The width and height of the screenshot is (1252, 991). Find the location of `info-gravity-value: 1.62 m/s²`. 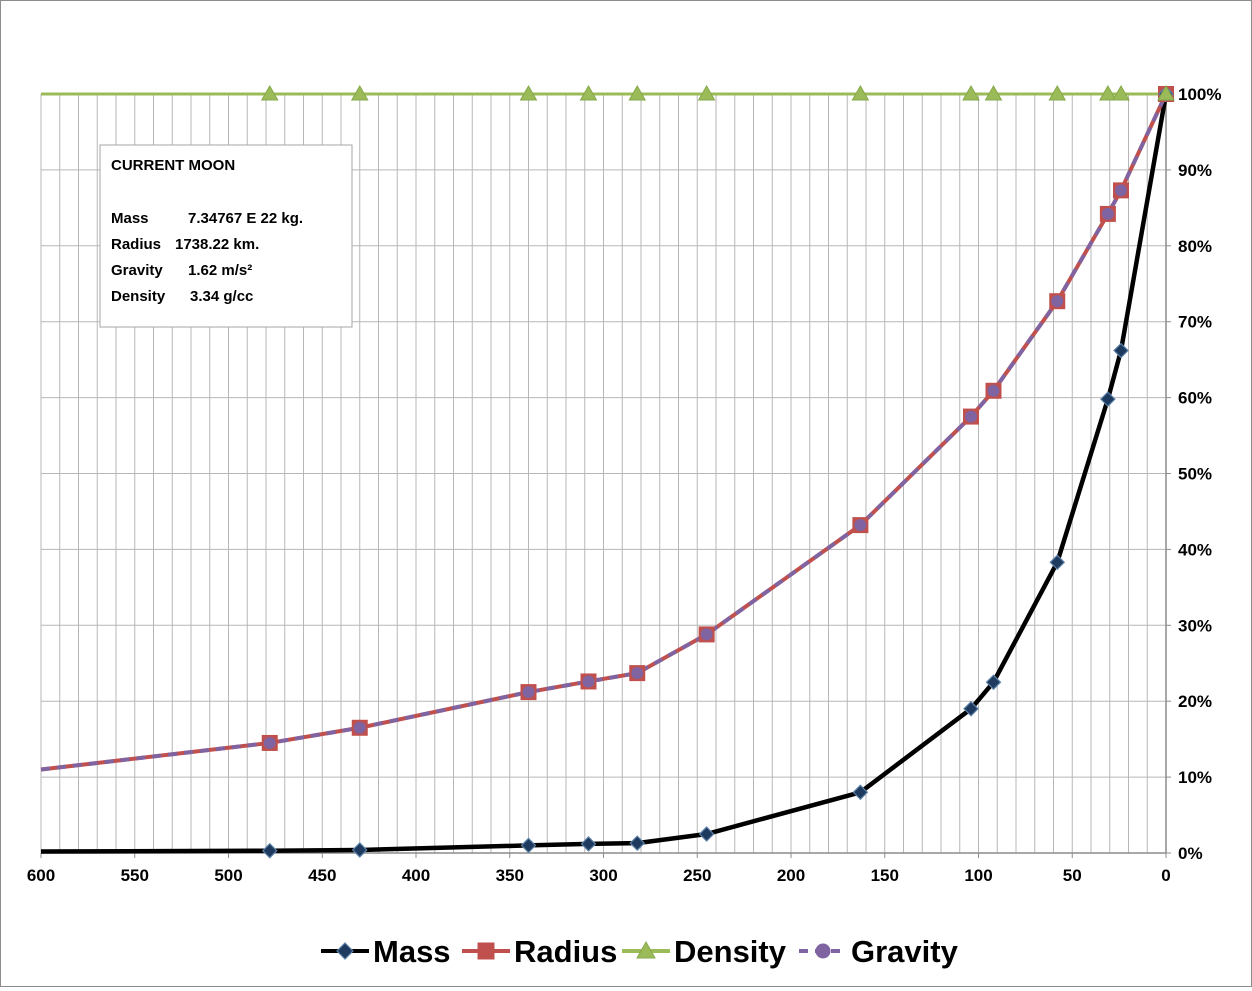

info-gravity-value: 1.62 m/s² is located at coordinates (220, 270).